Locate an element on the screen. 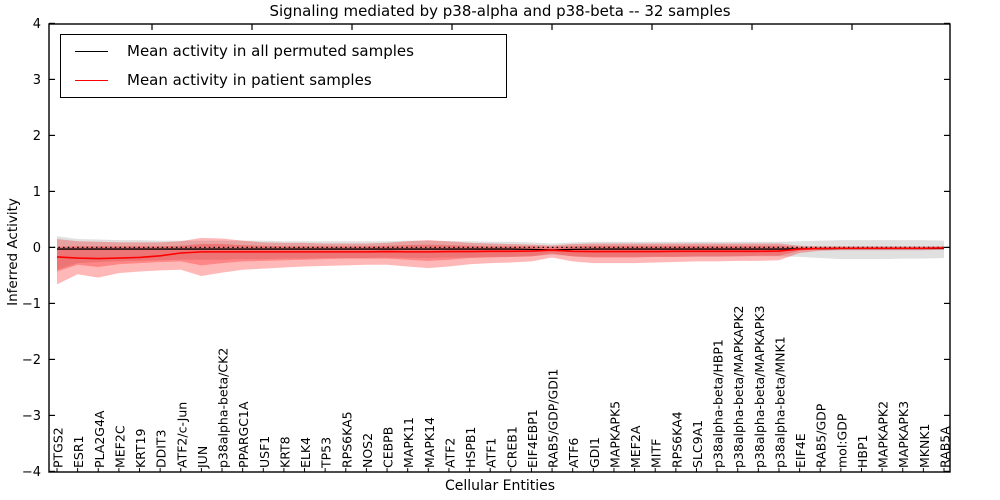 This screenshot has height=500, width=1000. x-category-label: p38alpha-beta/MAPKAPK3 is located at coordinates (759, 387).